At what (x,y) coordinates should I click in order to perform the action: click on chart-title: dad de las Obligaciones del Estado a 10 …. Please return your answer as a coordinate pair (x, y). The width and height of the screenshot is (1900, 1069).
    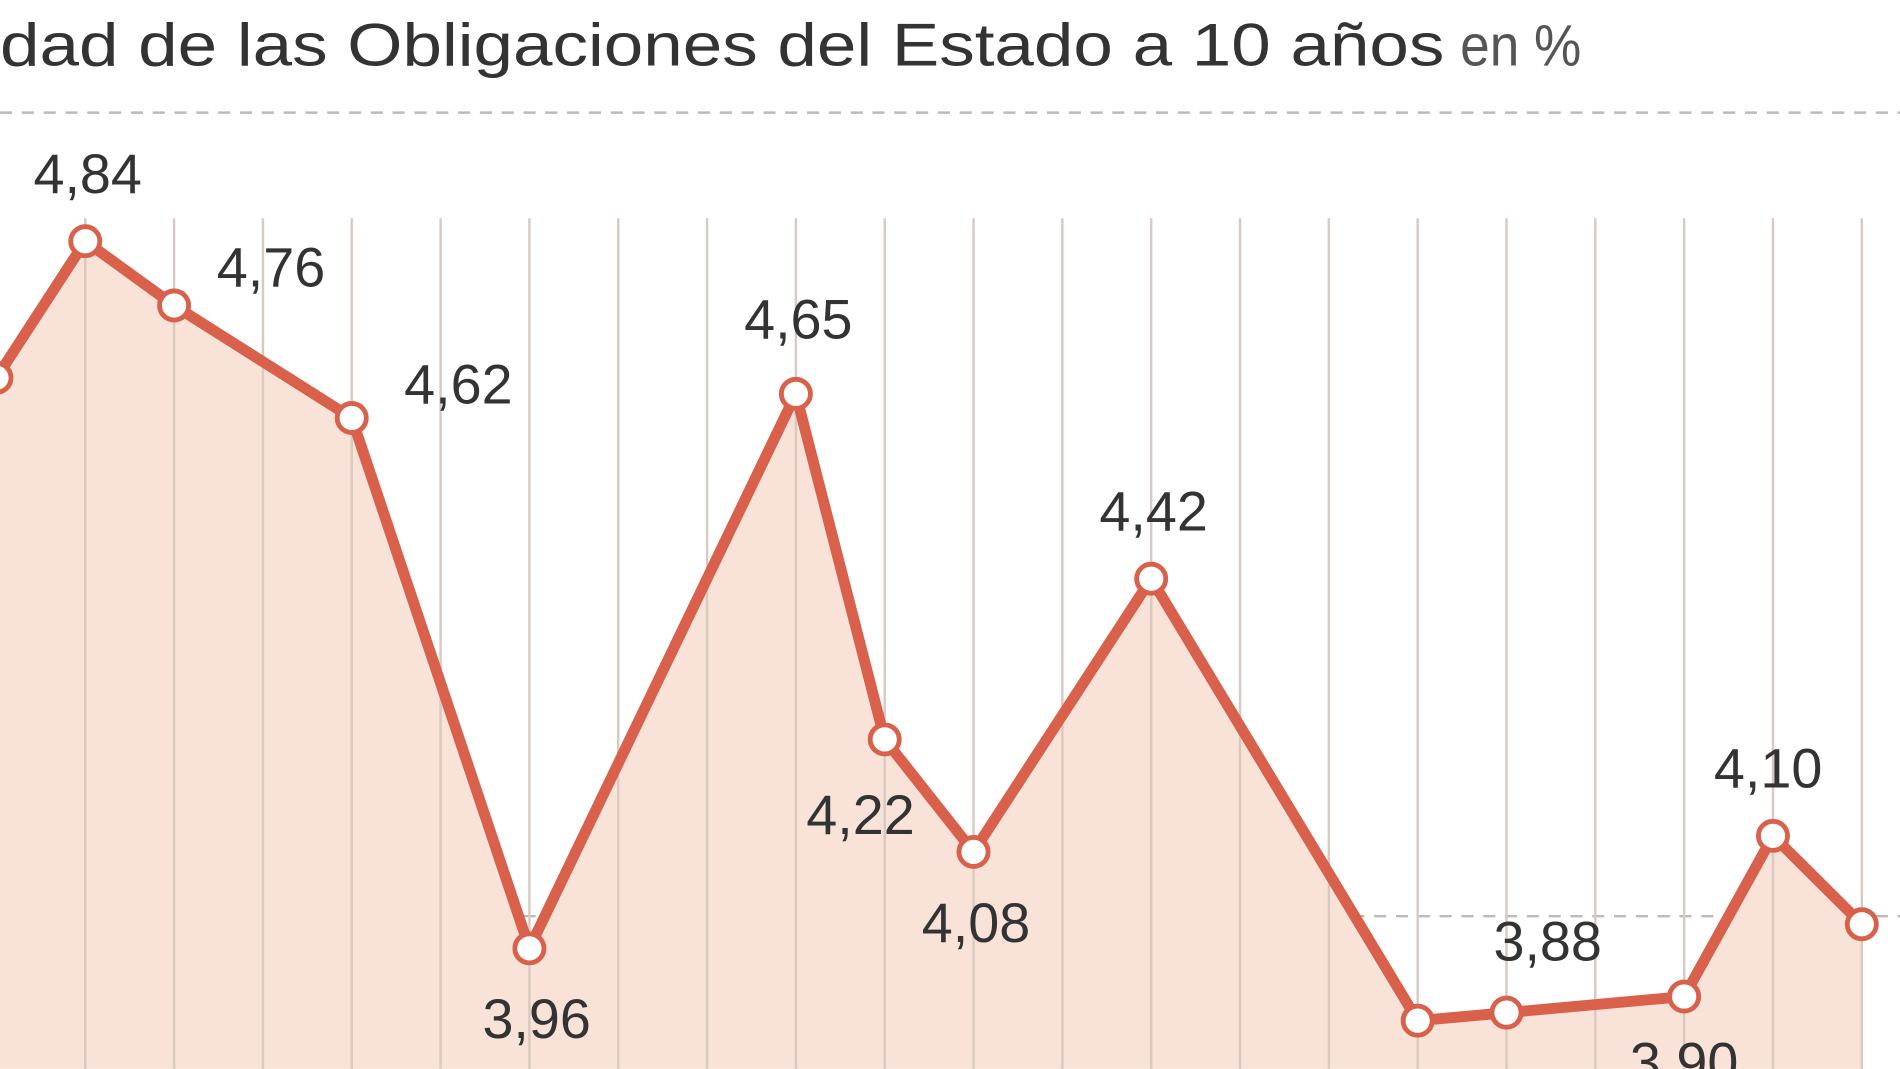
    Looking at the image, I should click on (722, 45).